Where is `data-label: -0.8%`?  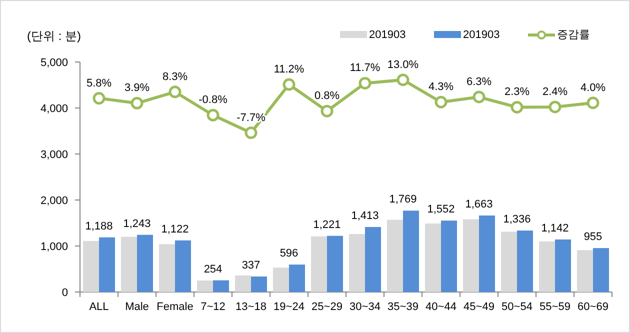
data-label: -0.8% is located at coordinates (213, 100).